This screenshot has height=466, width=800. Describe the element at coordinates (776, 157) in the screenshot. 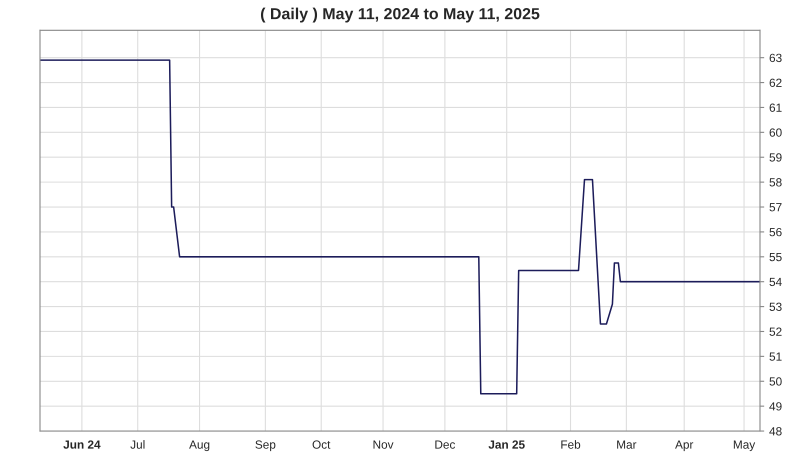

I see `y-tick-label: 59` at that location.